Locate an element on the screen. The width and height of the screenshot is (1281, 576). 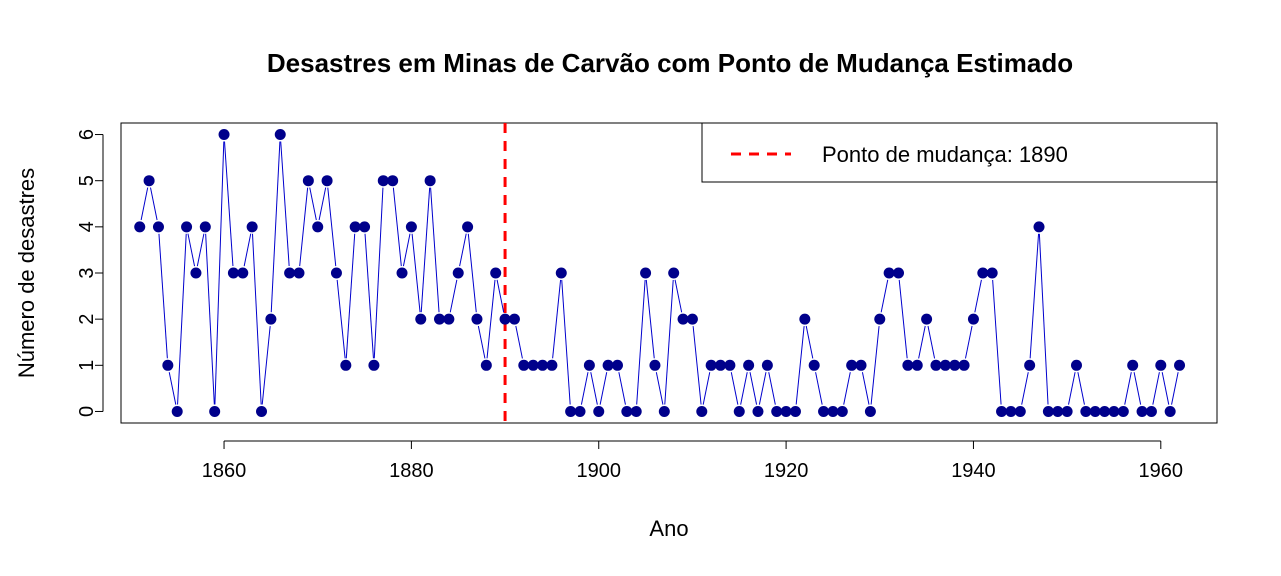
y-tick-label: 6 is located at coordinates (87, 134).